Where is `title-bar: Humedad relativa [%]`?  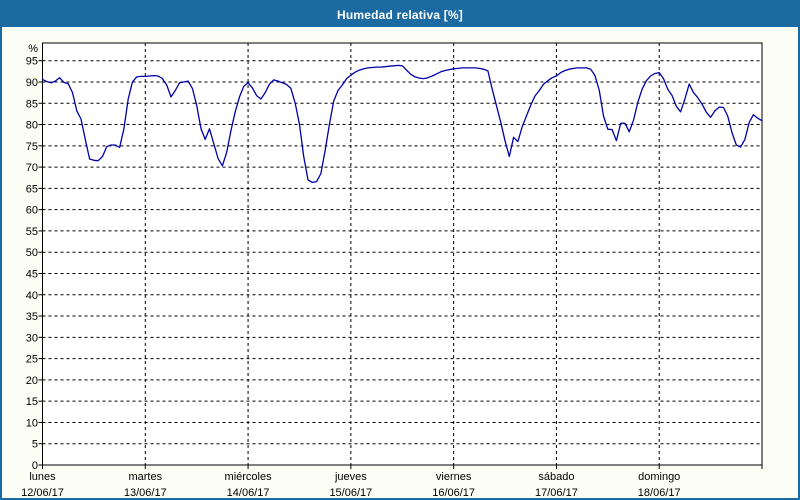
title-bar: Humedad relativa [%] is located at coordinates (400, 14).